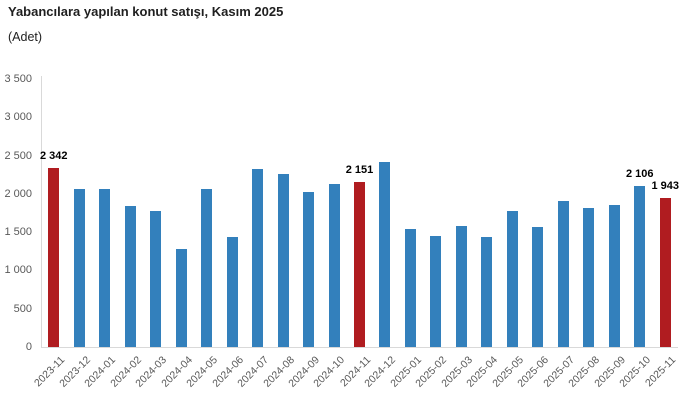 The image size is (697, 408). I want to click on chart-subtitle: (Adet), so click(25, 37).